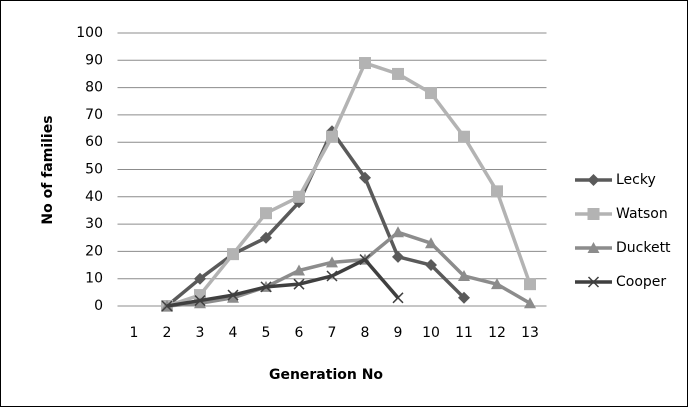 The image size is (689, 408). I want to click on x-axis-title: Generation No, so click(326, 375).